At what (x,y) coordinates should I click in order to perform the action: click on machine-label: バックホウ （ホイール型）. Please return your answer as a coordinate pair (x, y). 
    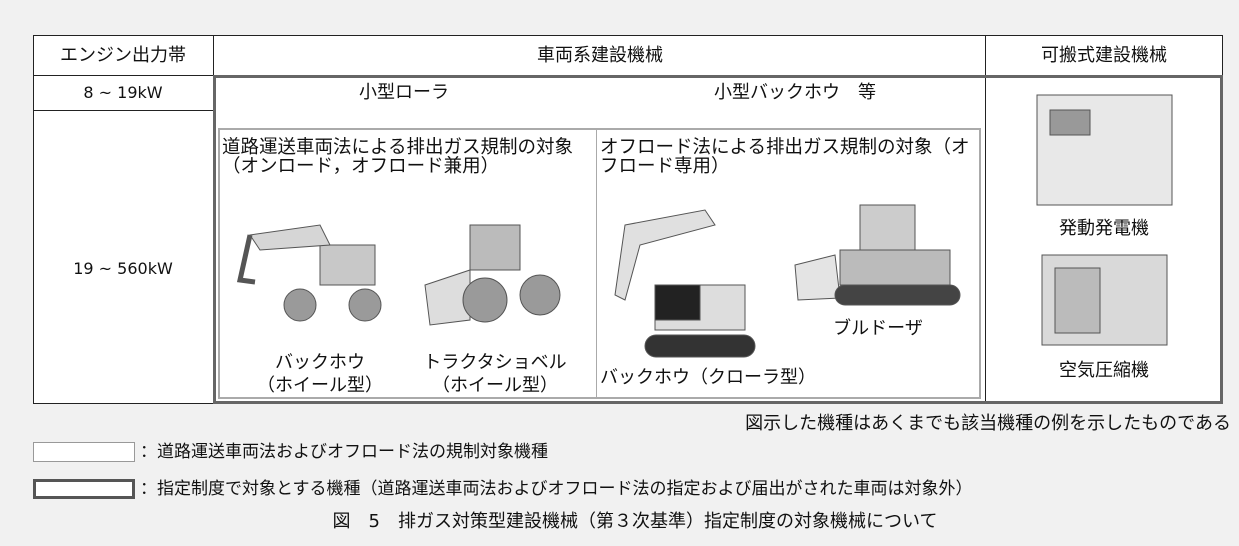
    Looking at the image, I should click on (320, 374).